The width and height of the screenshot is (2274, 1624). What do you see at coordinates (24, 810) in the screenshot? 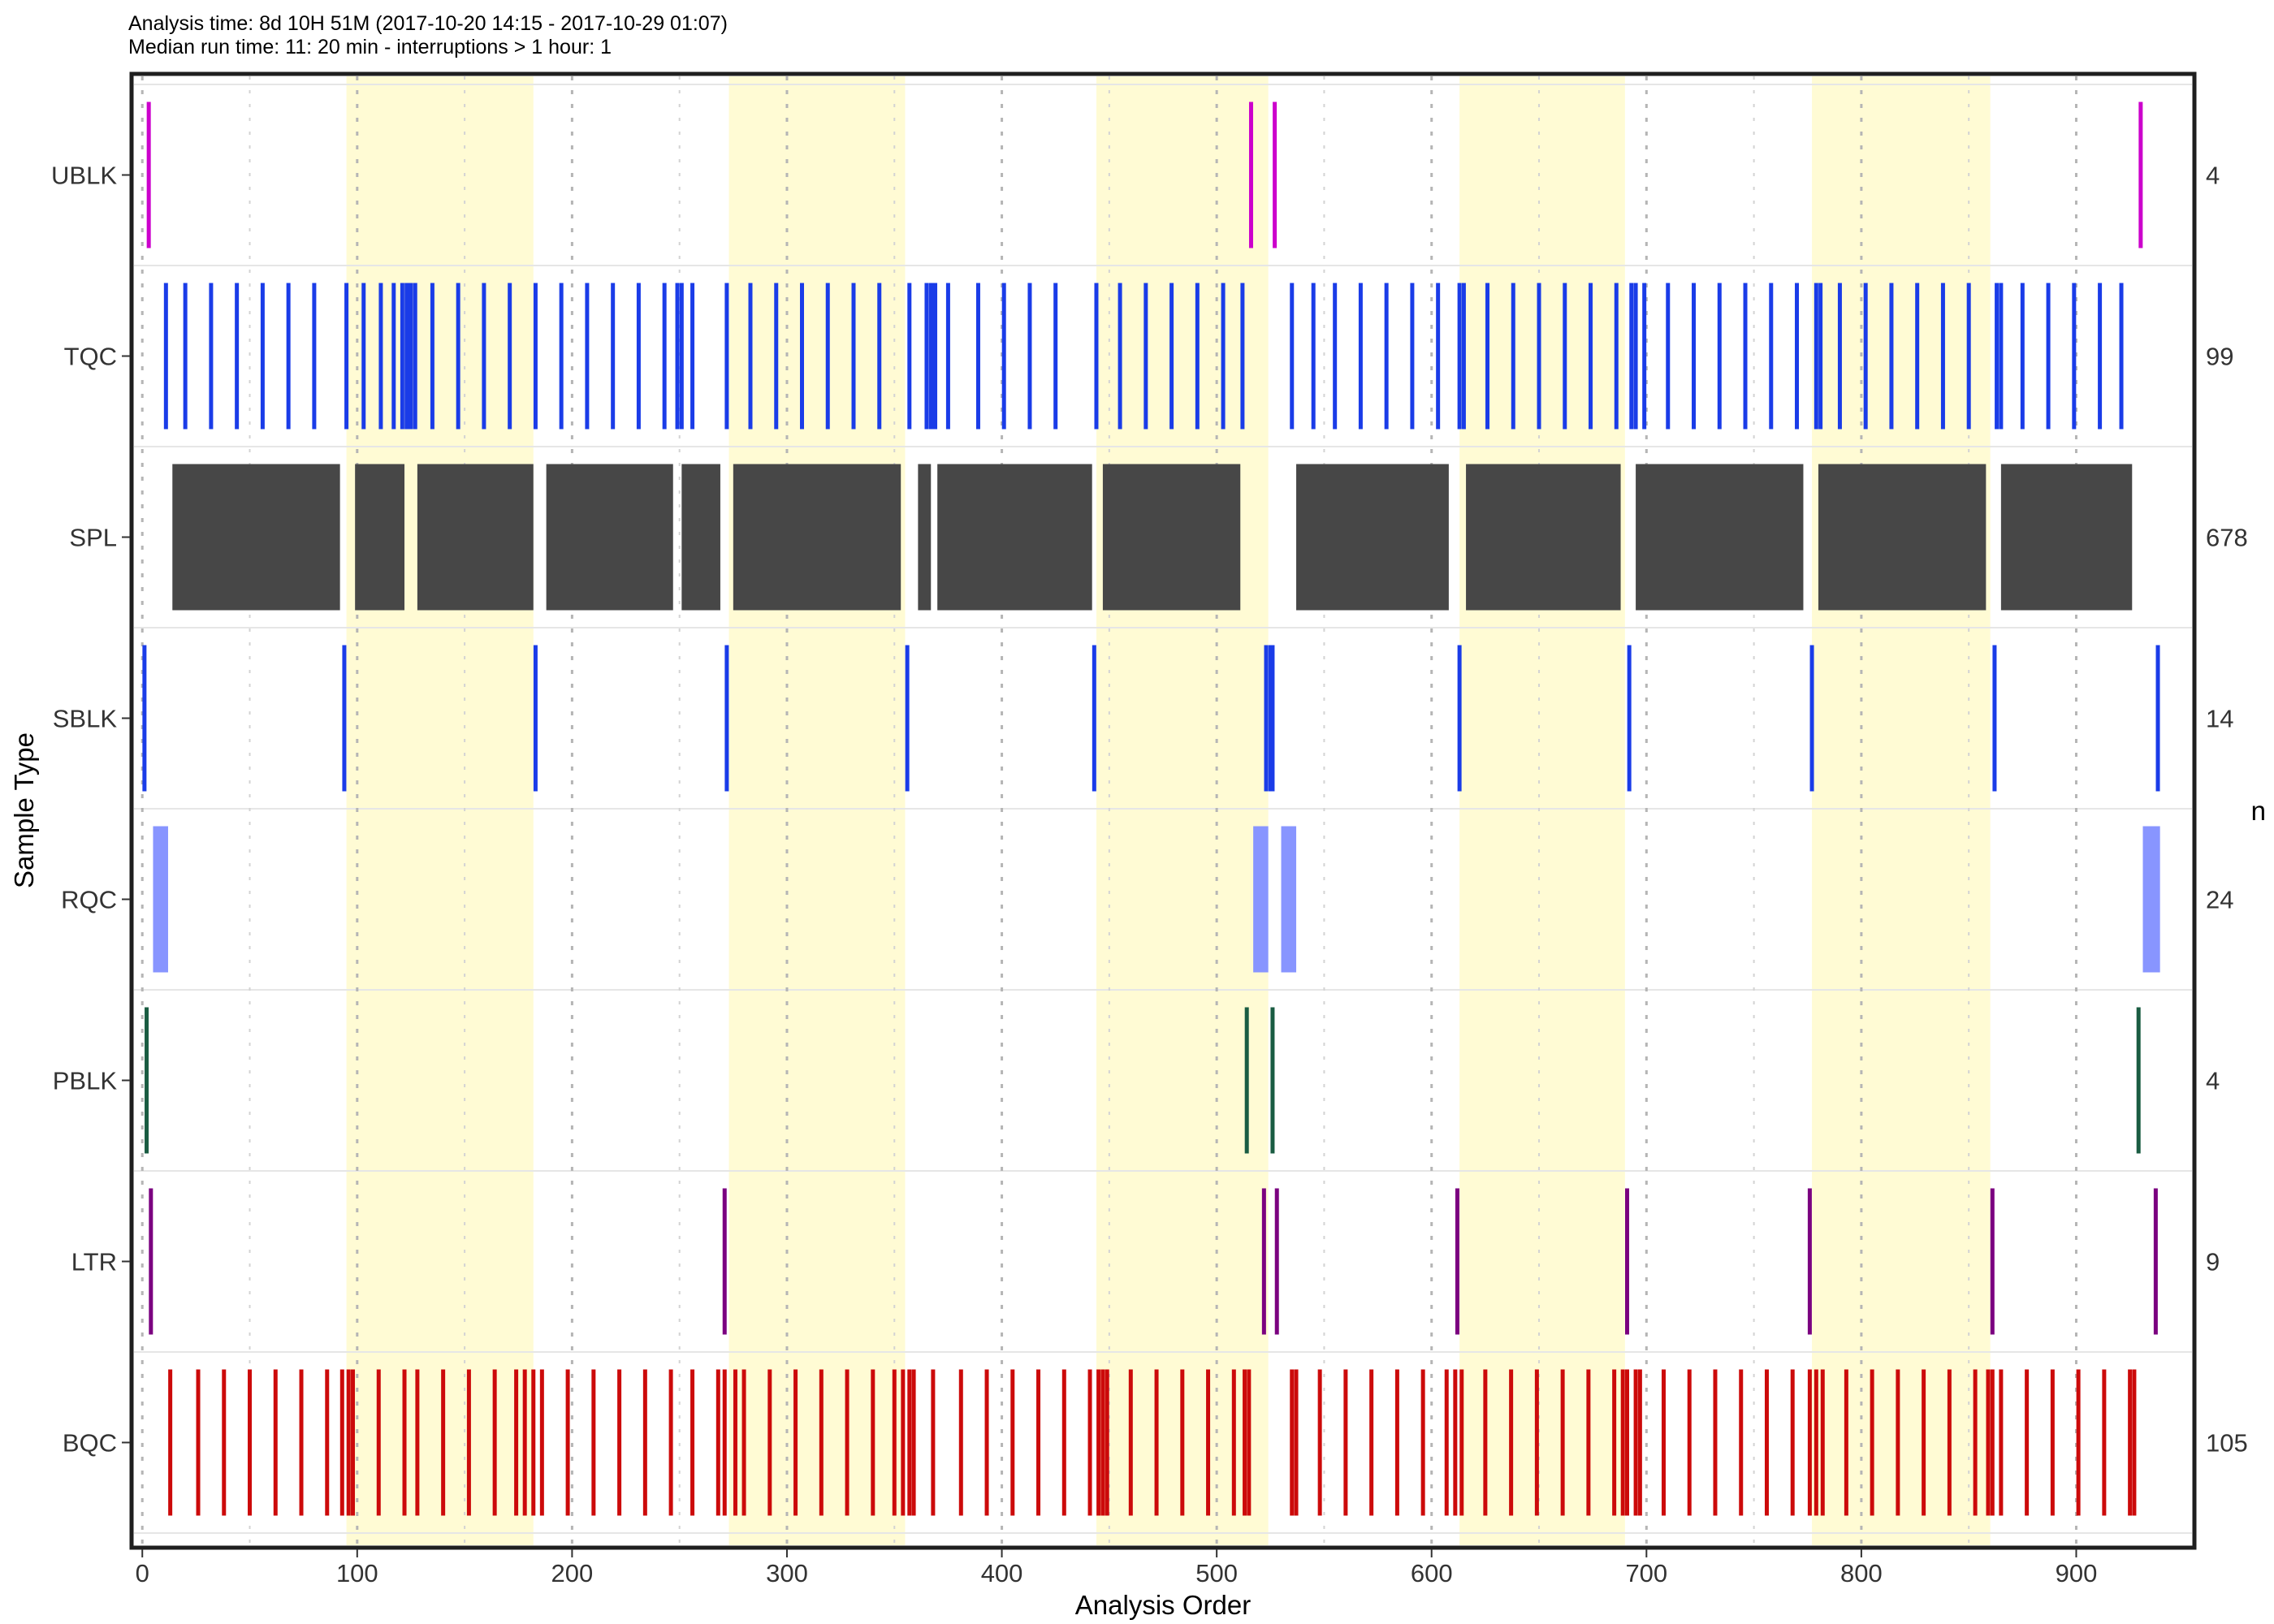
I see `y-axis-title: Sample Type` at bounding box center [24, 810].